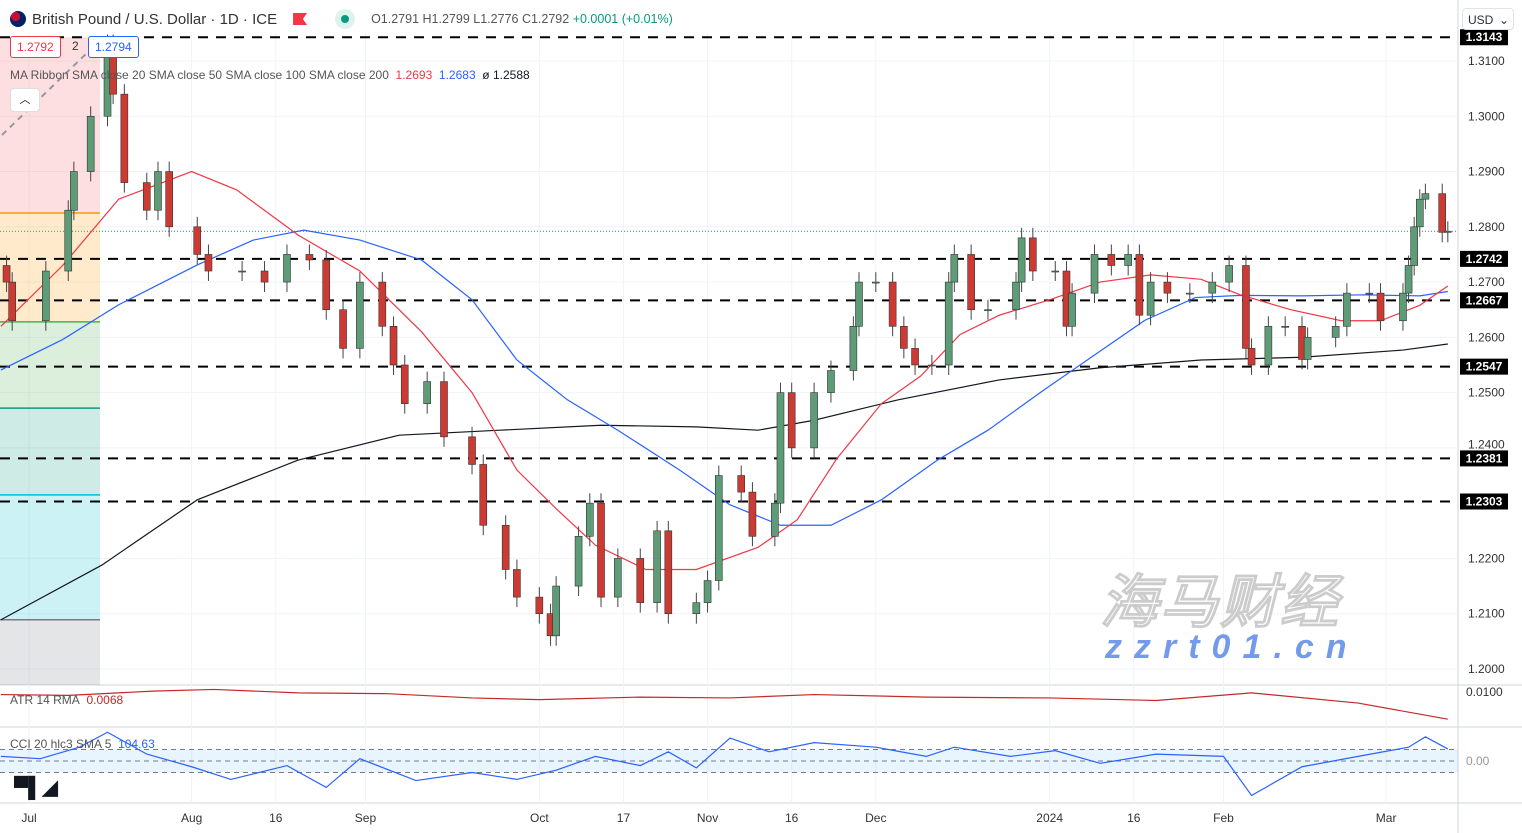  I want to click on symbol-title: British Pound / U.S. Dollar · 1D · ICE, so click(155, 19).